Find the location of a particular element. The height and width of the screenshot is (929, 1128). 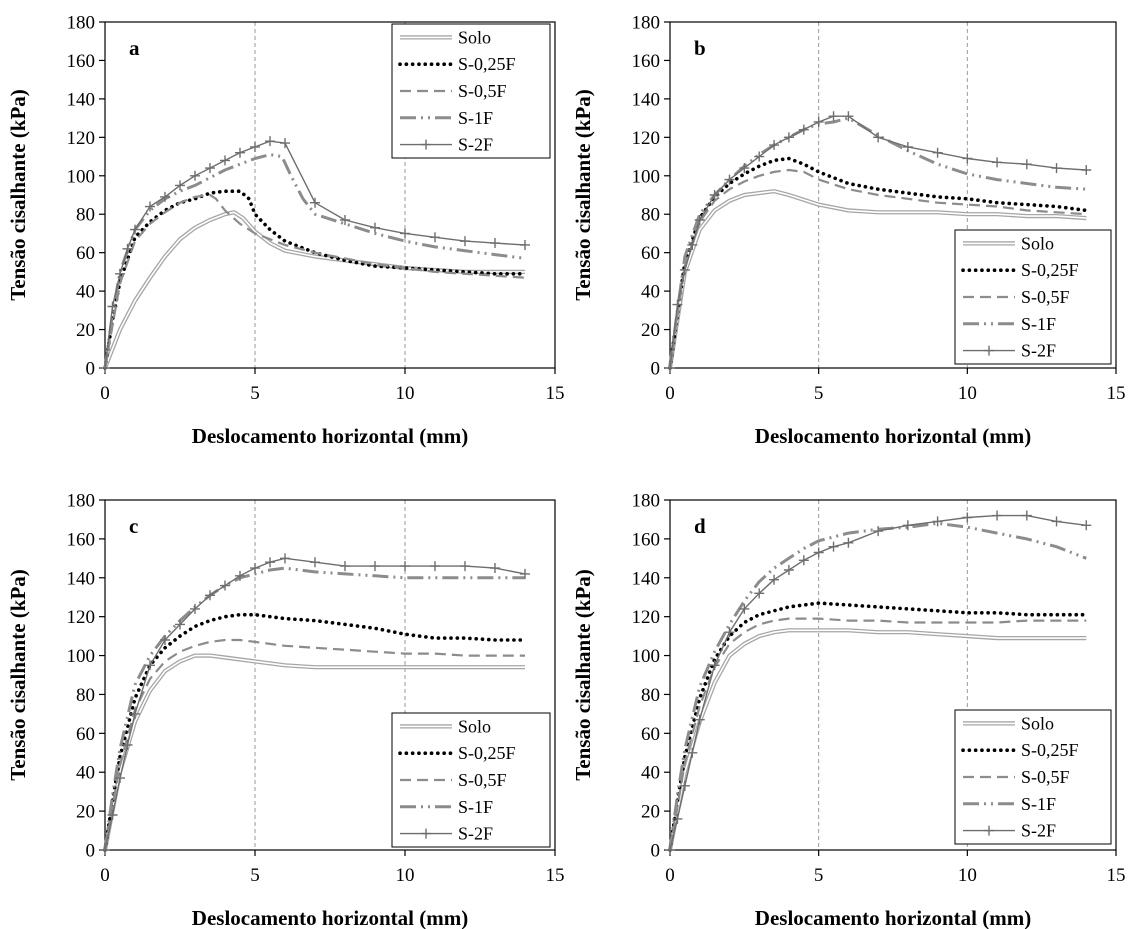

y-tick-label: 120 is located at coordinates (646, 617).